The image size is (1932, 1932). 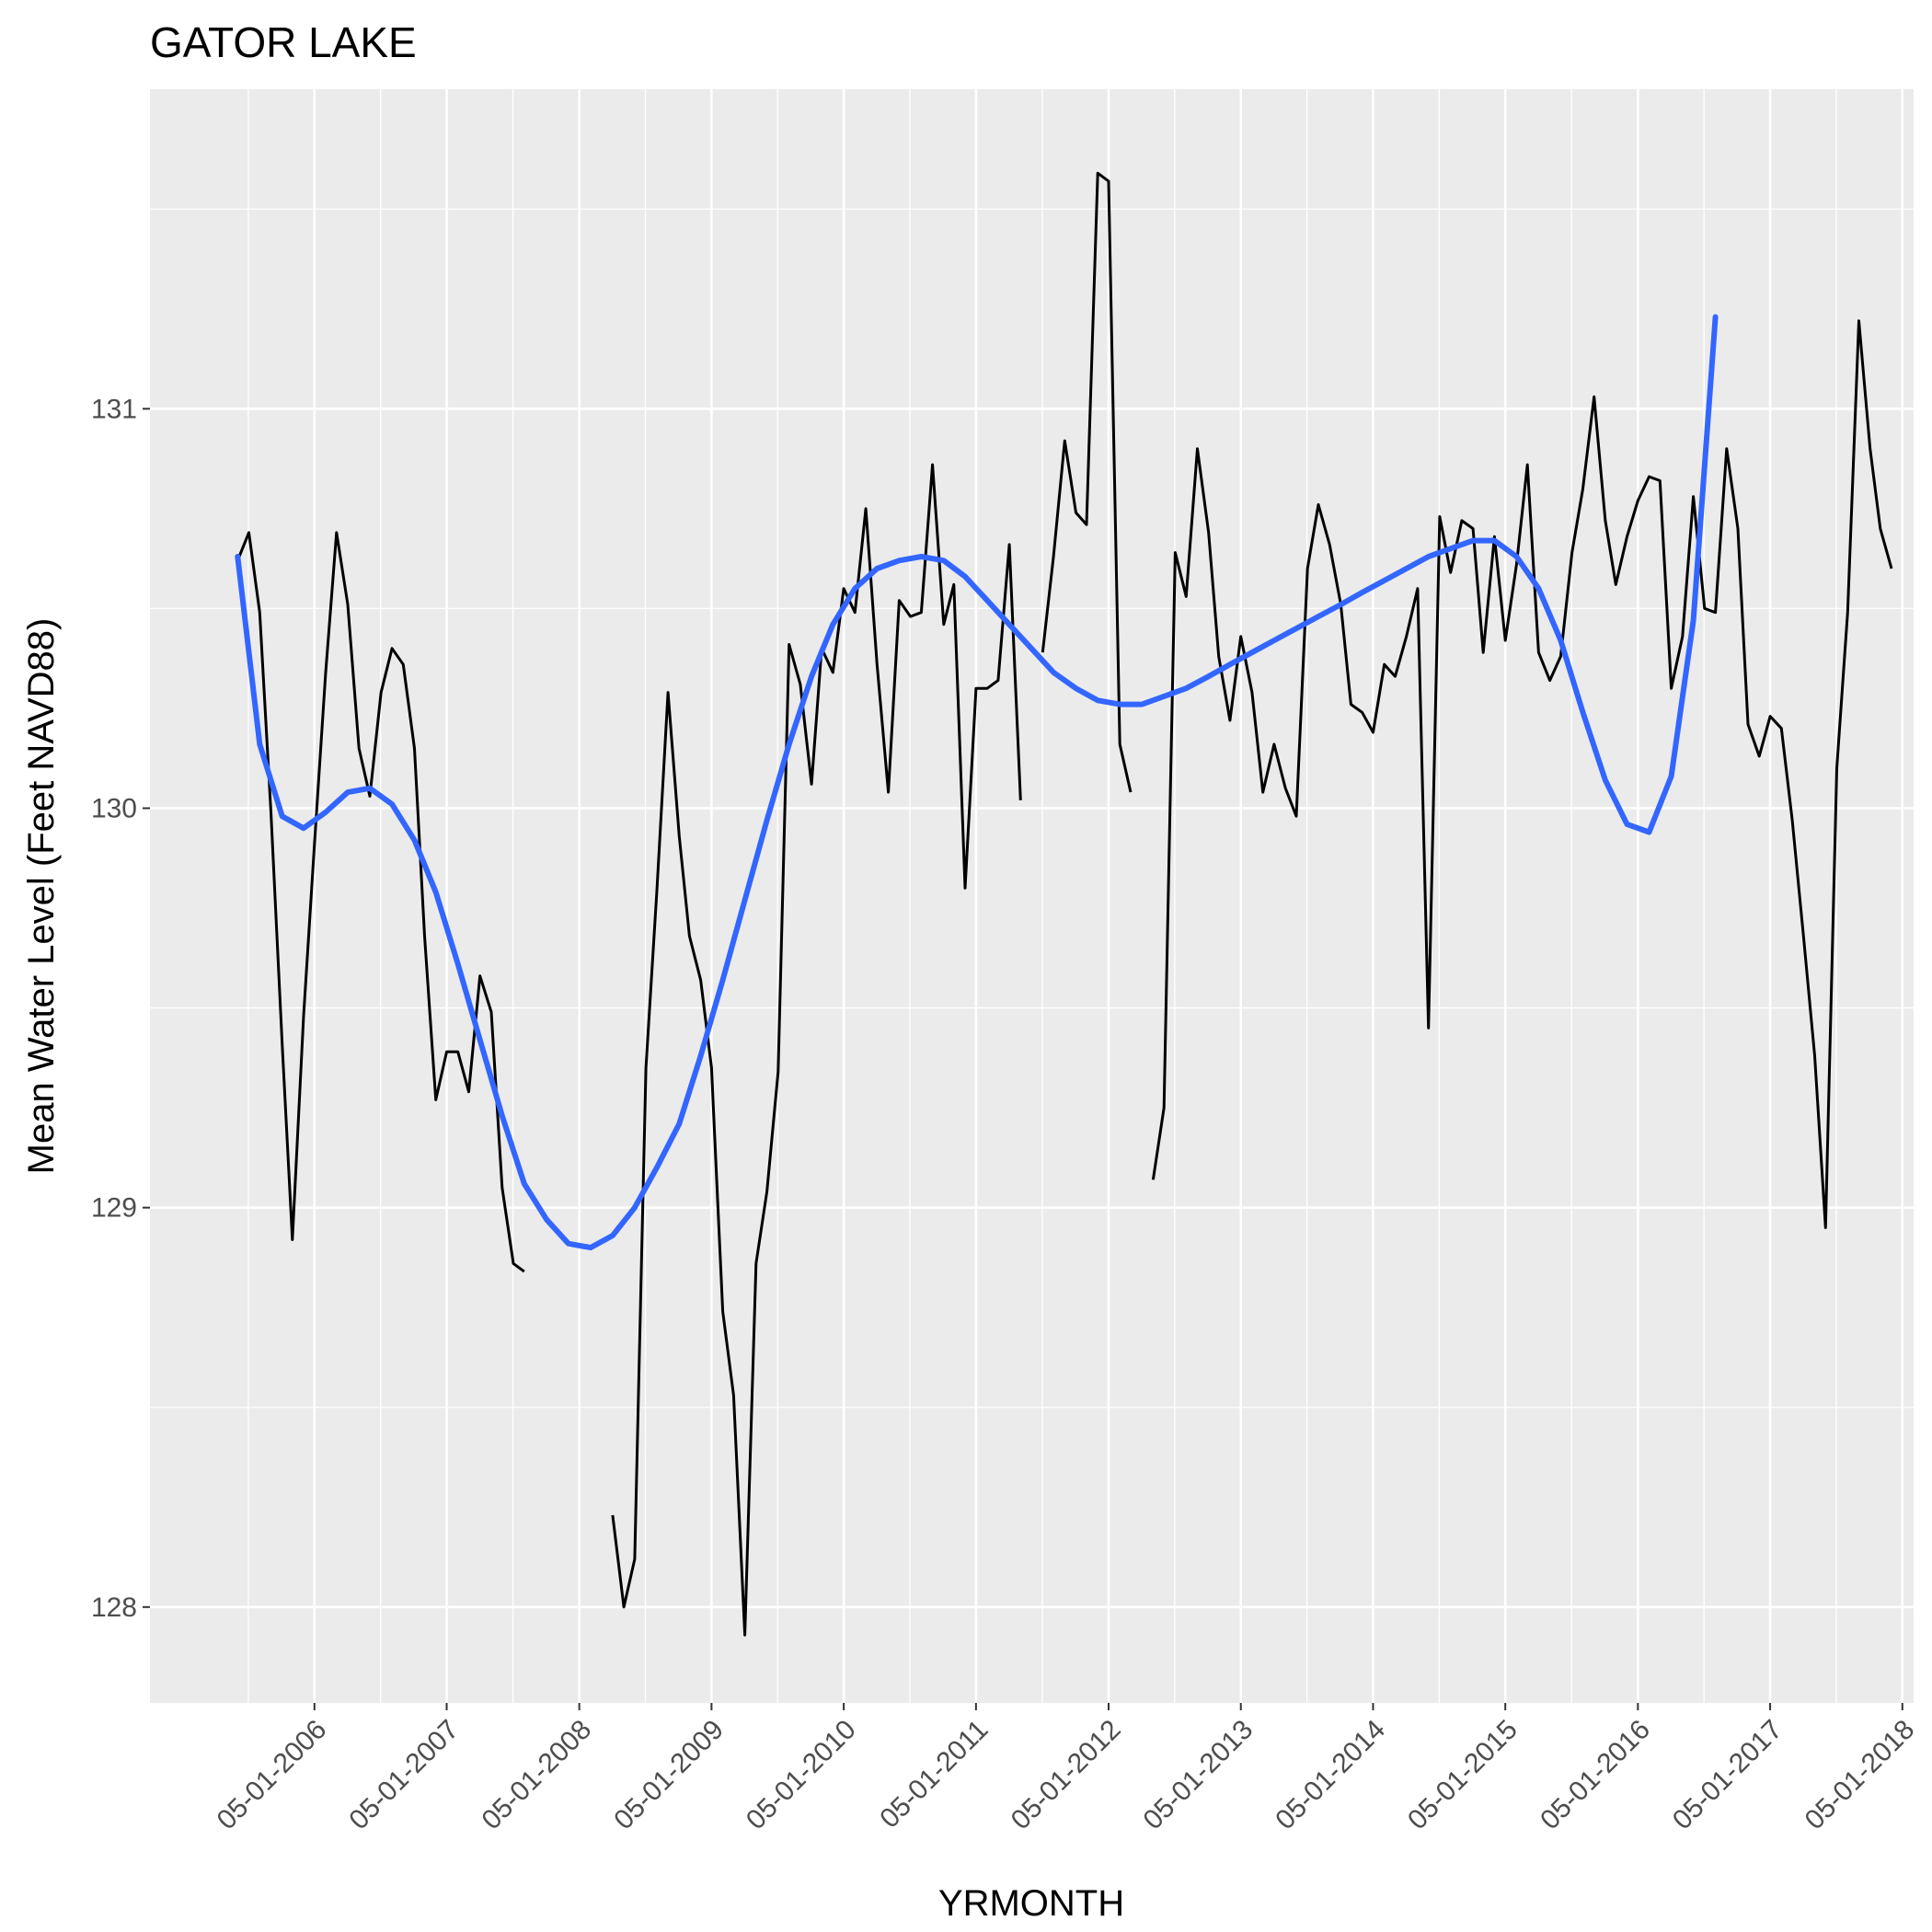 What do you see at coordinates (114, 808) in the screenshot?
I see `y-tick-label: 130` at bounding box center [114, 808].